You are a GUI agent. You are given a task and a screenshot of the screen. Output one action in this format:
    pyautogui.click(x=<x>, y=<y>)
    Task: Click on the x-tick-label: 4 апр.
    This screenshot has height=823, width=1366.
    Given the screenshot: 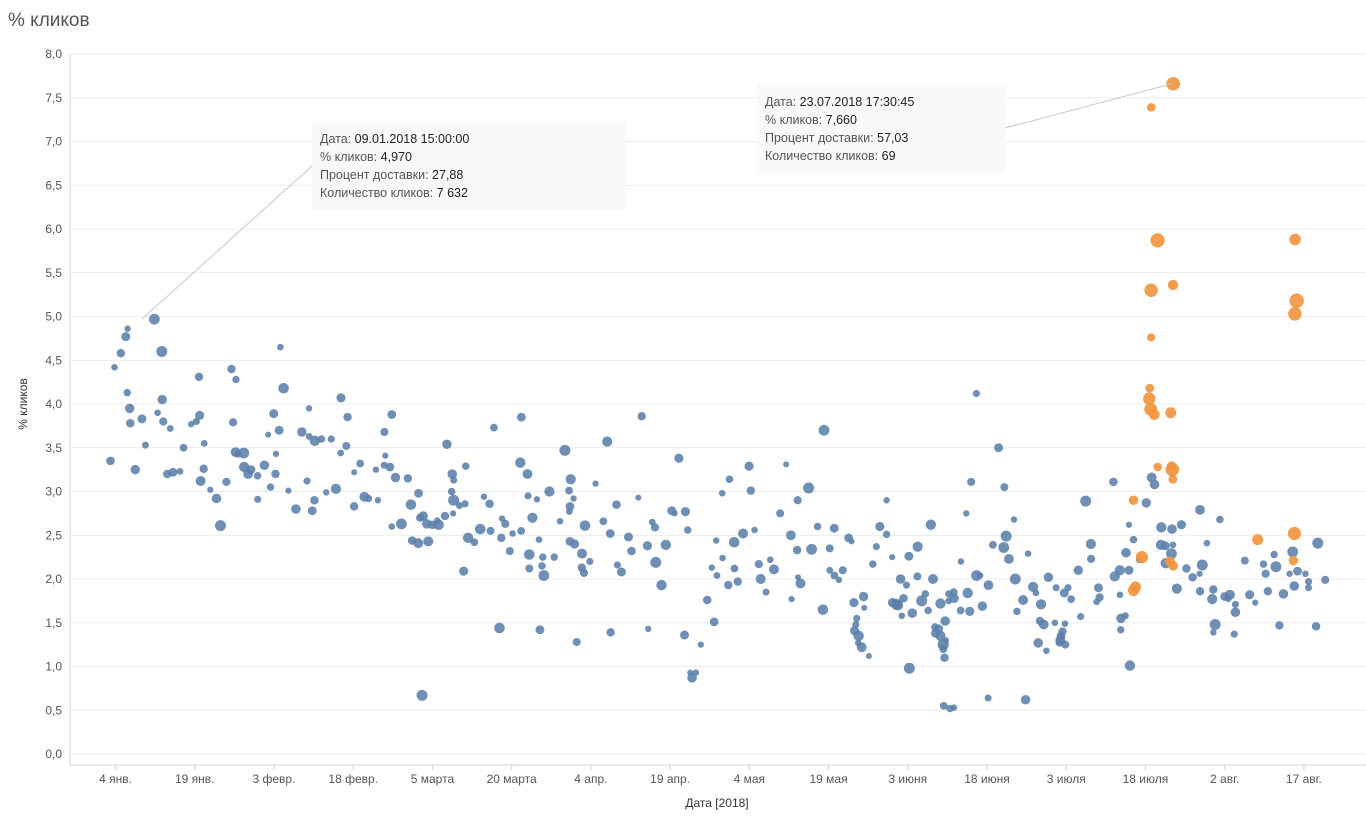 What is the action you would take?
    pyautogui.click(x=590, y=779)
    